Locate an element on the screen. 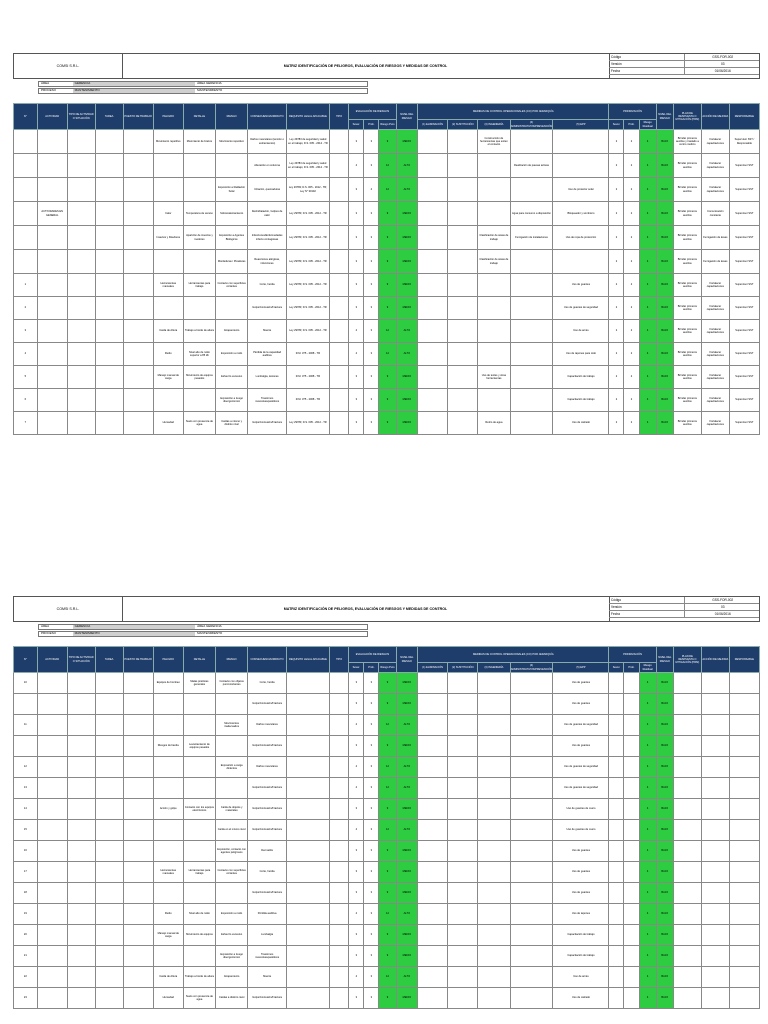 The image size is (768, 1024). meta-value: 03 is located at coordinates (721, 64).